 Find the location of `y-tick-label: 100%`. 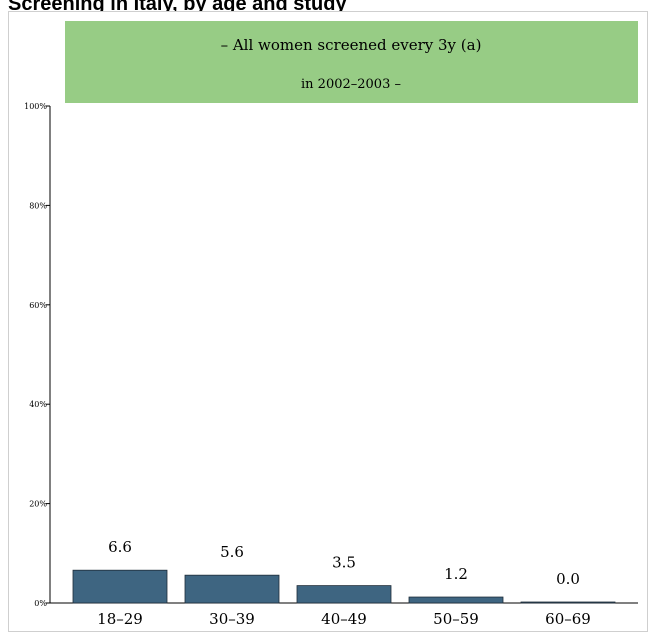

y-tick-label: 100% is located at coordinates (35, 106).